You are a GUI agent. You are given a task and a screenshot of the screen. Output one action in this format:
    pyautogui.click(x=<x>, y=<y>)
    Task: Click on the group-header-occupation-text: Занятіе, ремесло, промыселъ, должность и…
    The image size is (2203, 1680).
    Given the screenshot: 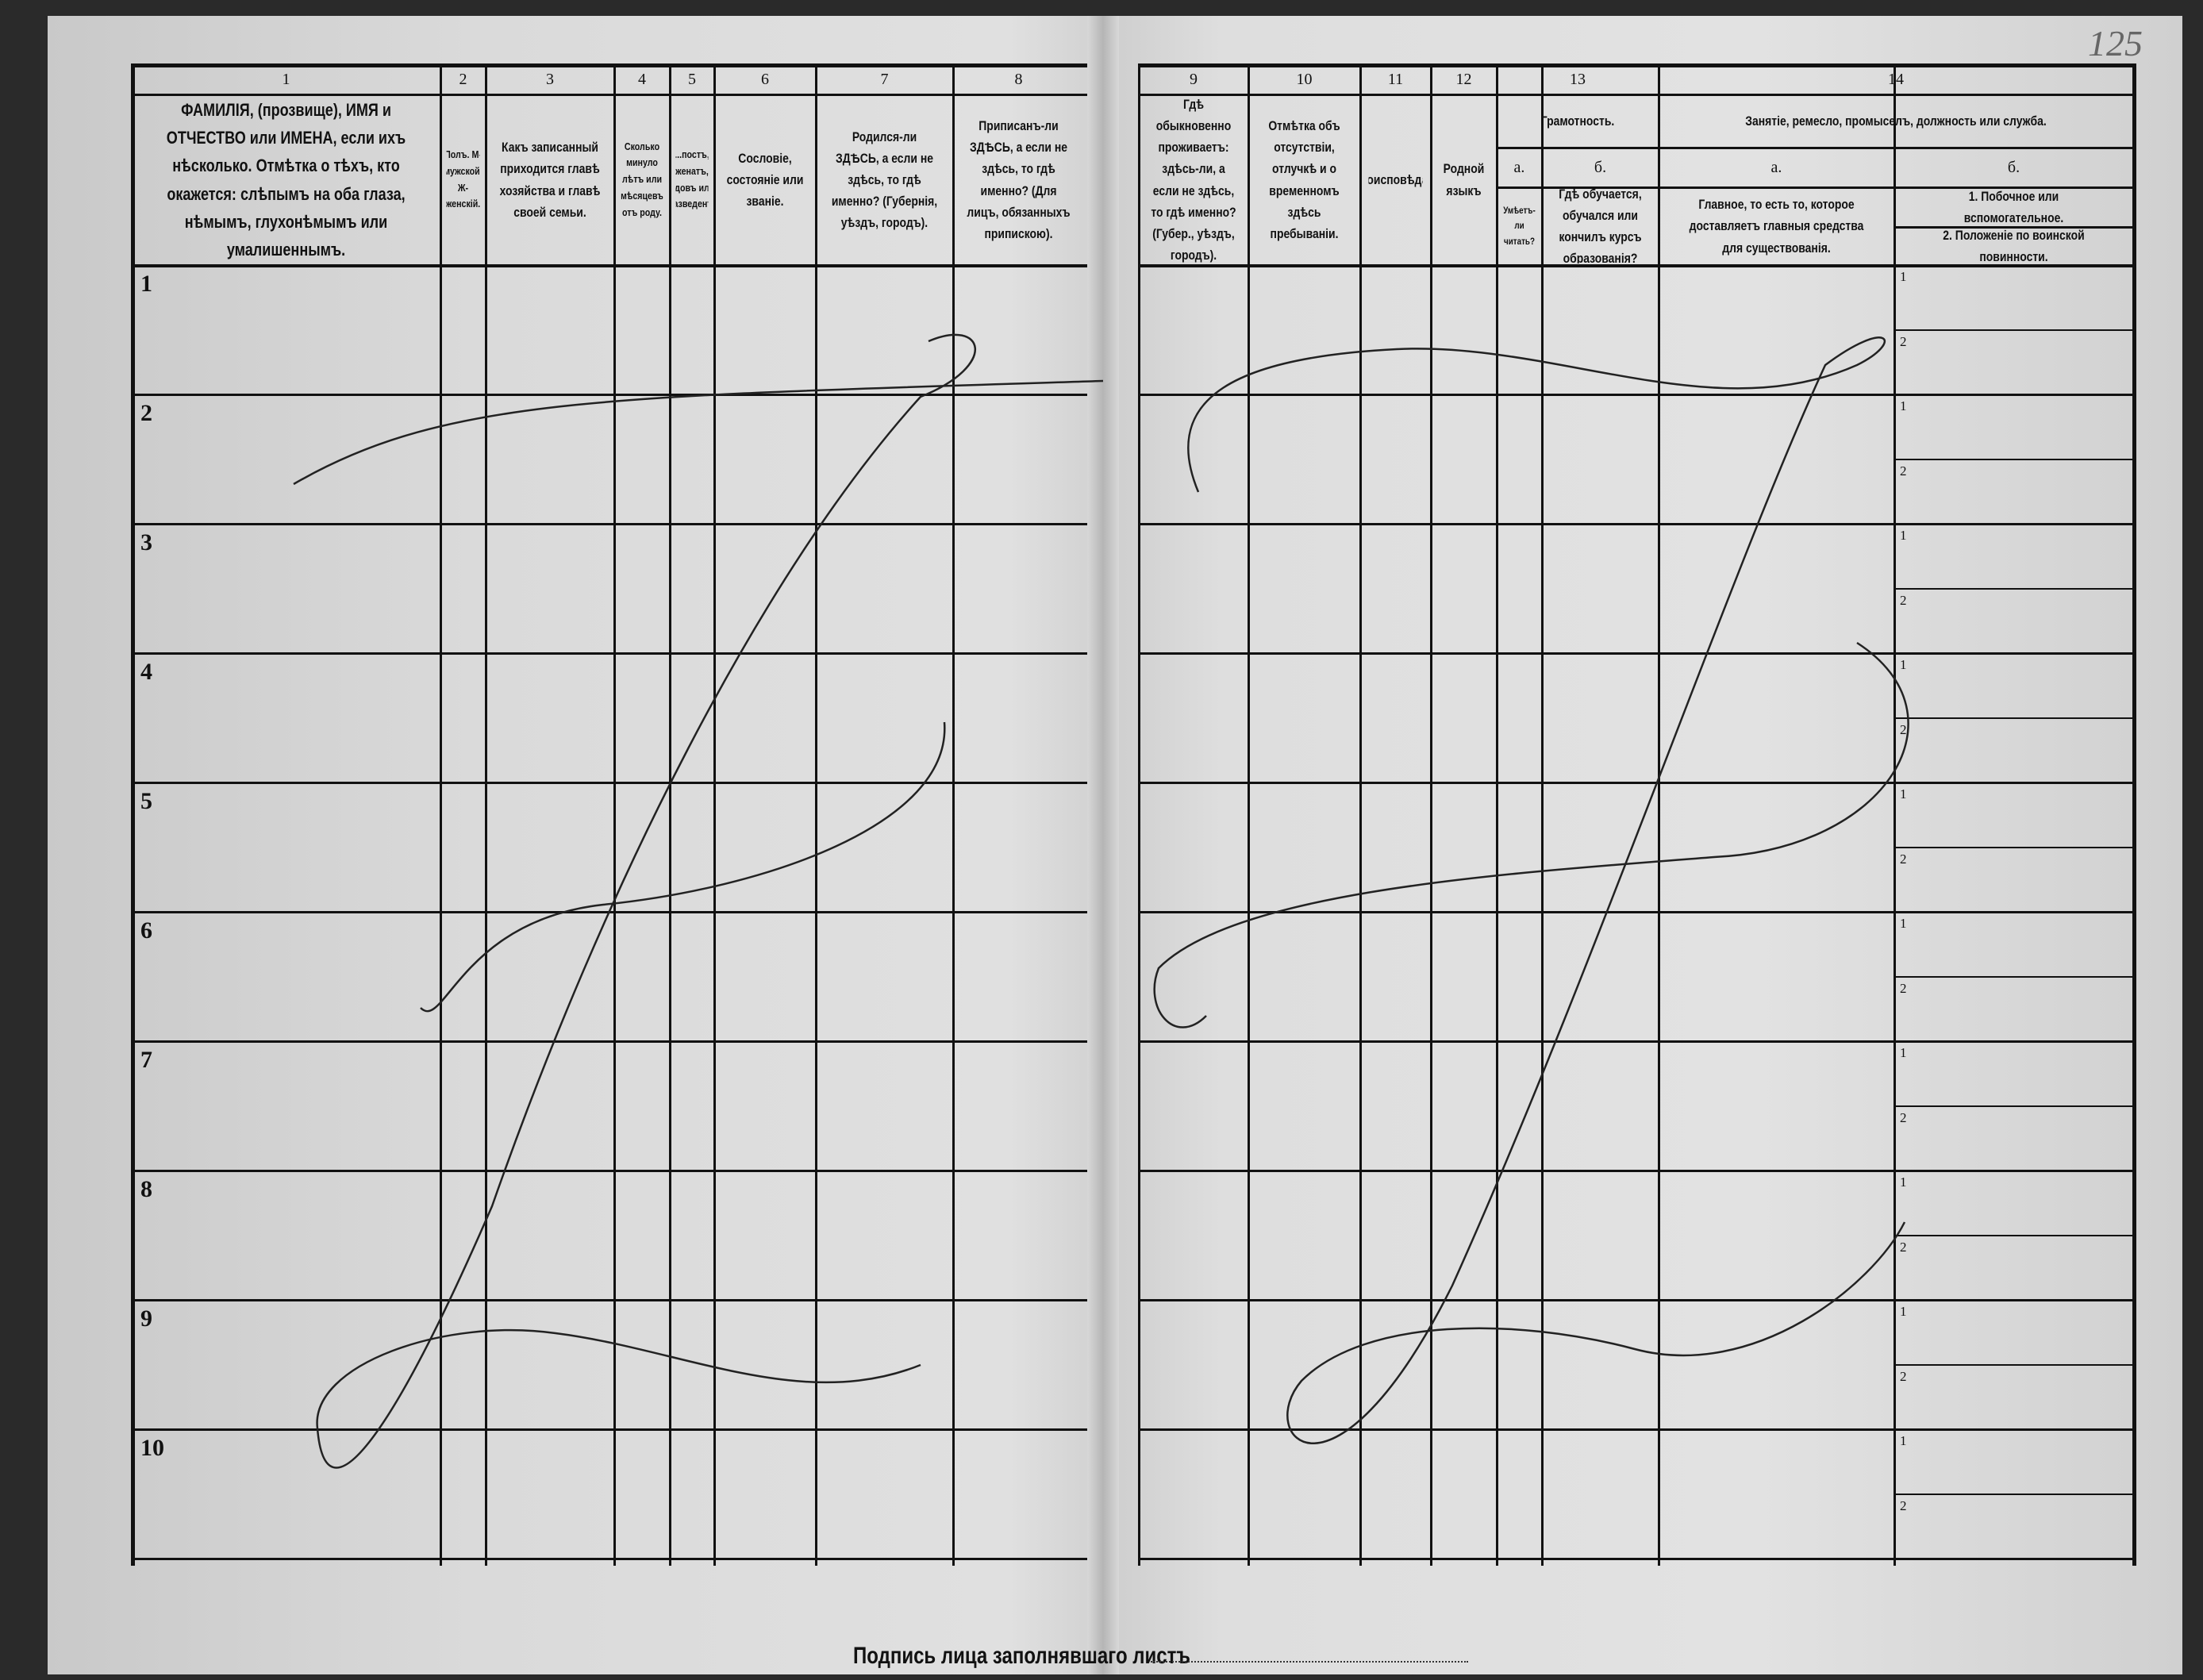 What is the action you would take?
    pyautogui.click(x=1896, y=121)
    